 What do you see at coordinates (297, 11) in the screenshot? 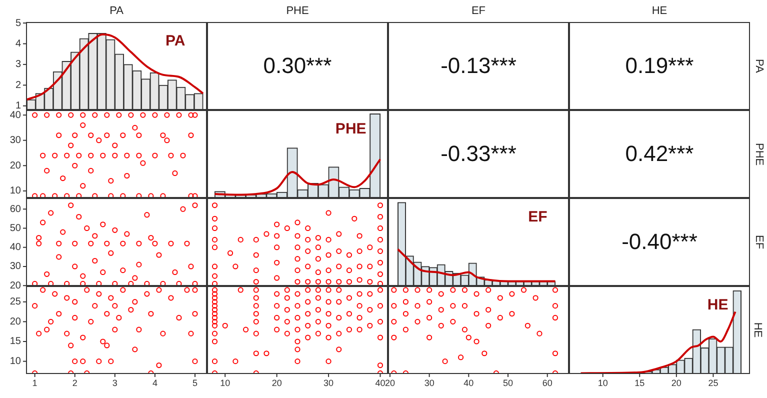
I see `text: PHE` at bounding box center [297, 11].